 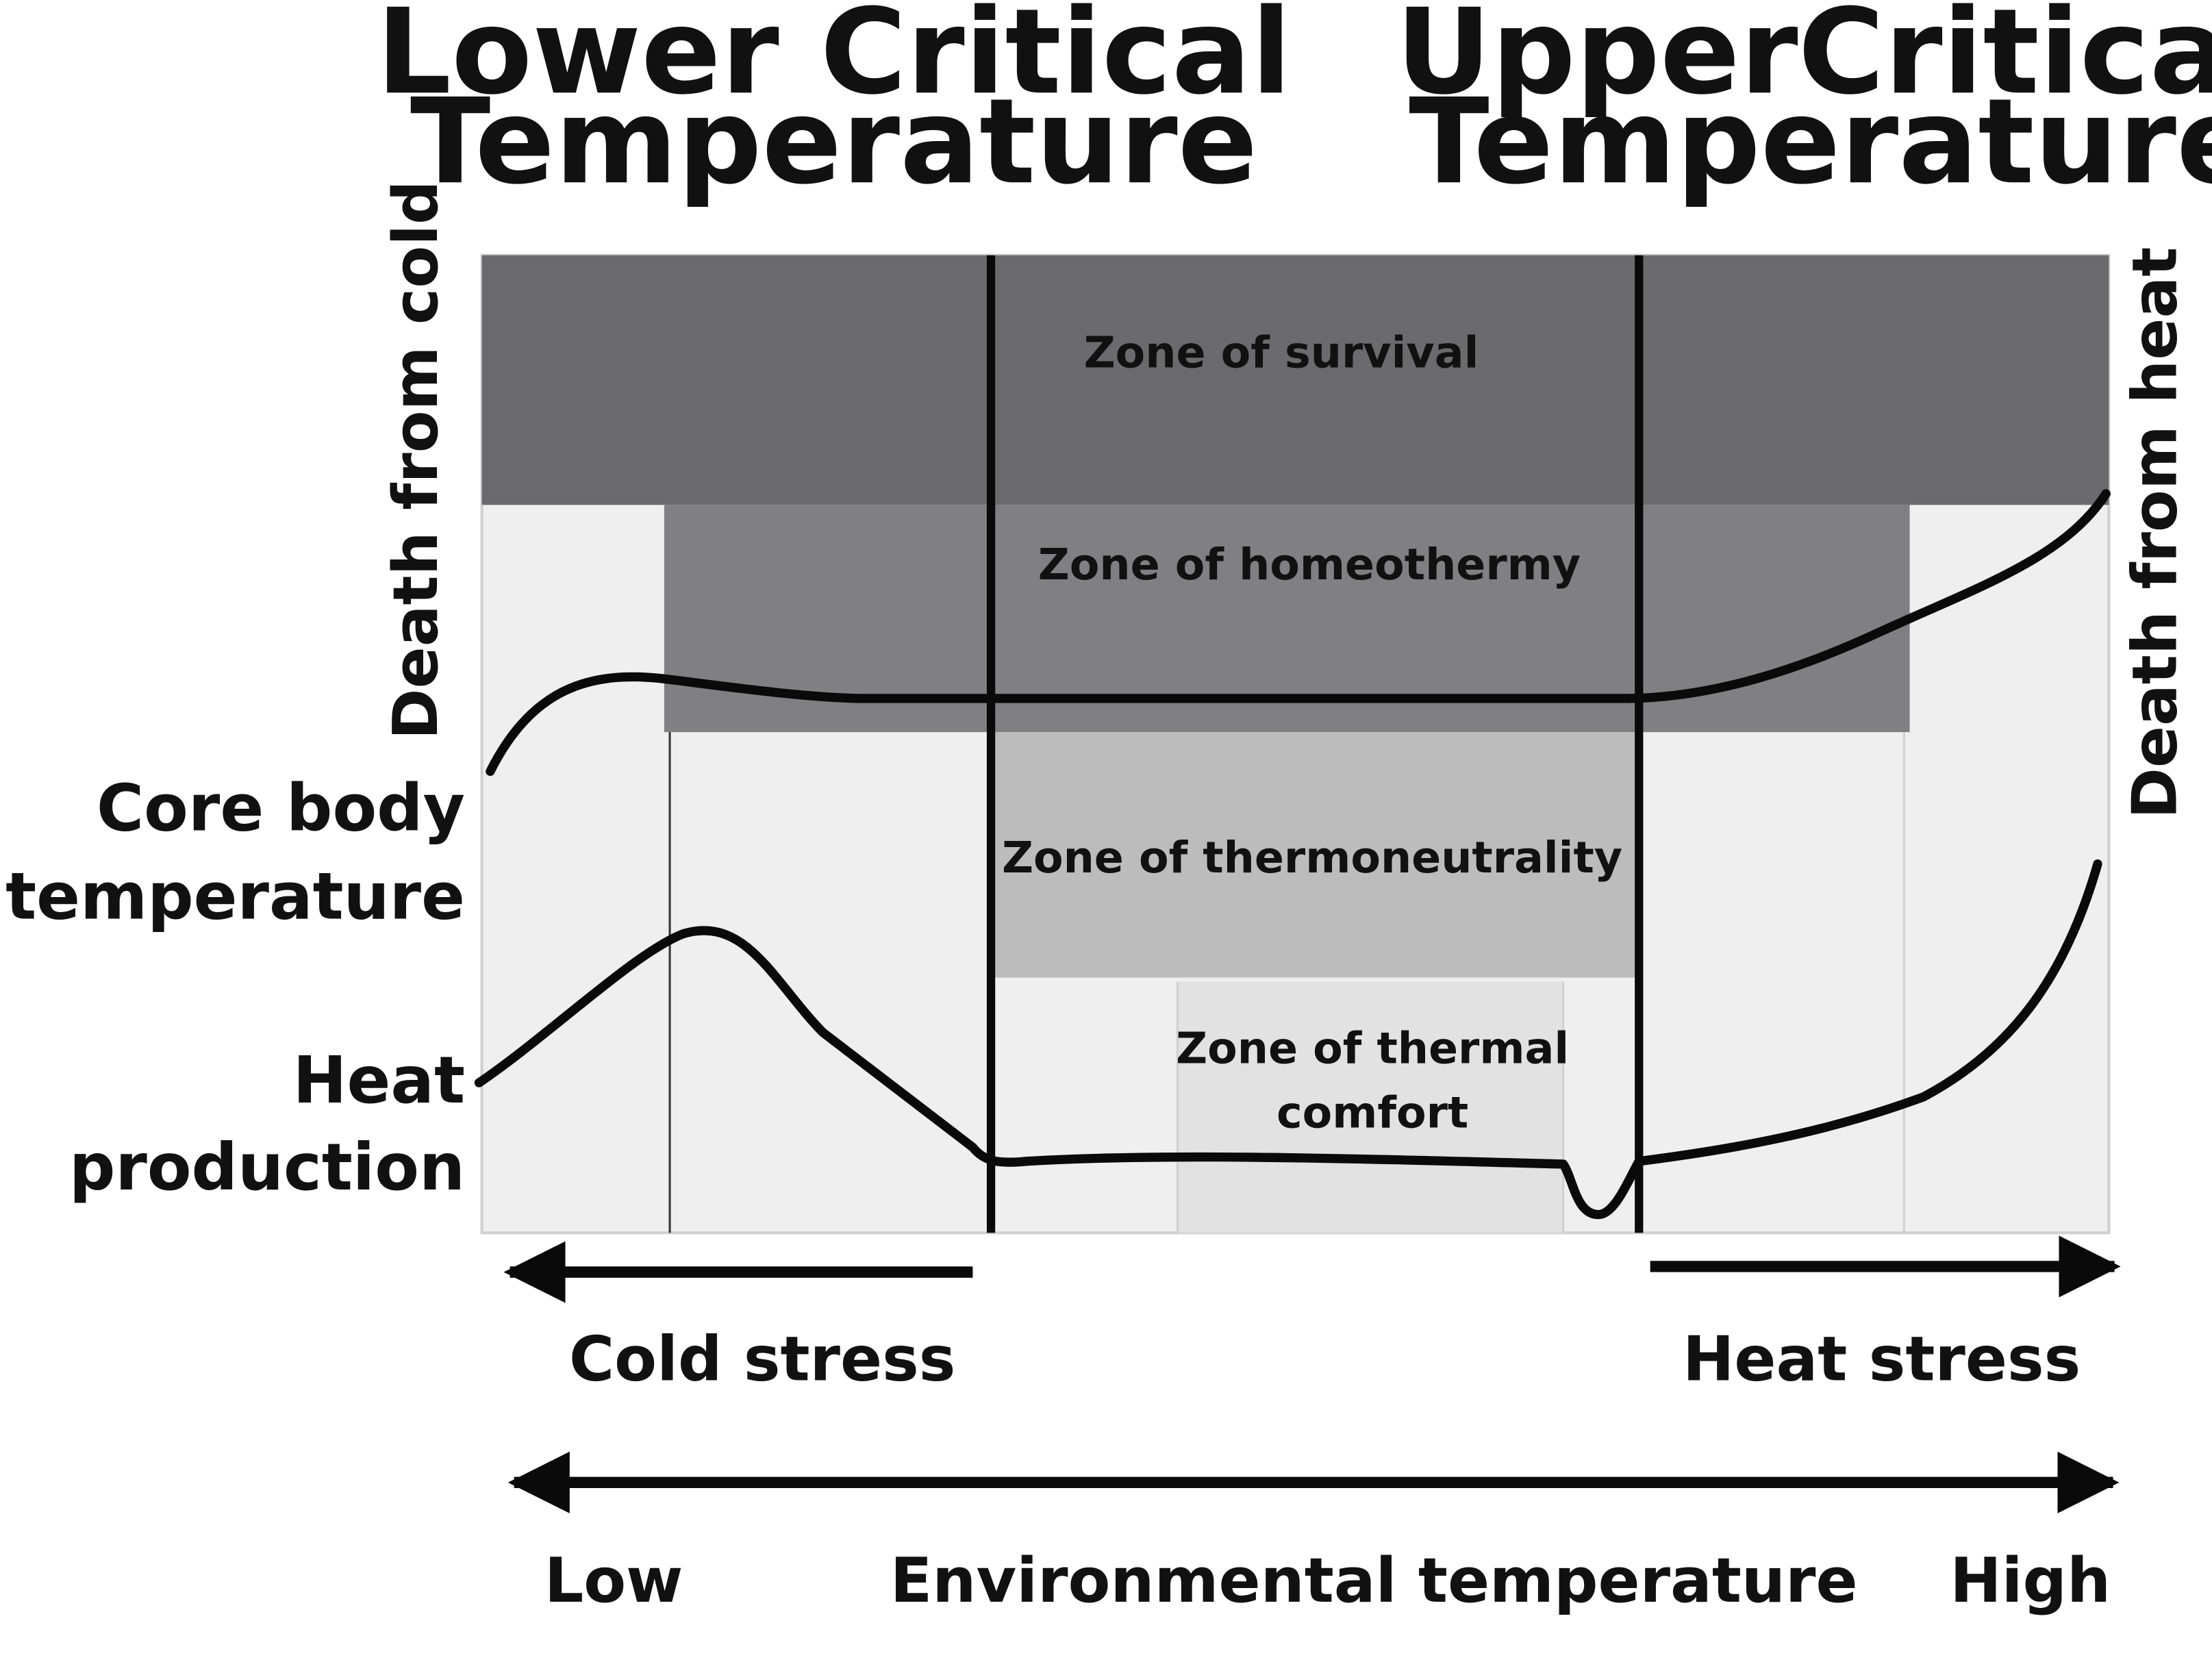 What do you see at coordinates (1372, 1047) in the screenshot?
I see `zone-of-thermal-comfort-label: Zone of thermal` at bounding box center [1372, 1047].